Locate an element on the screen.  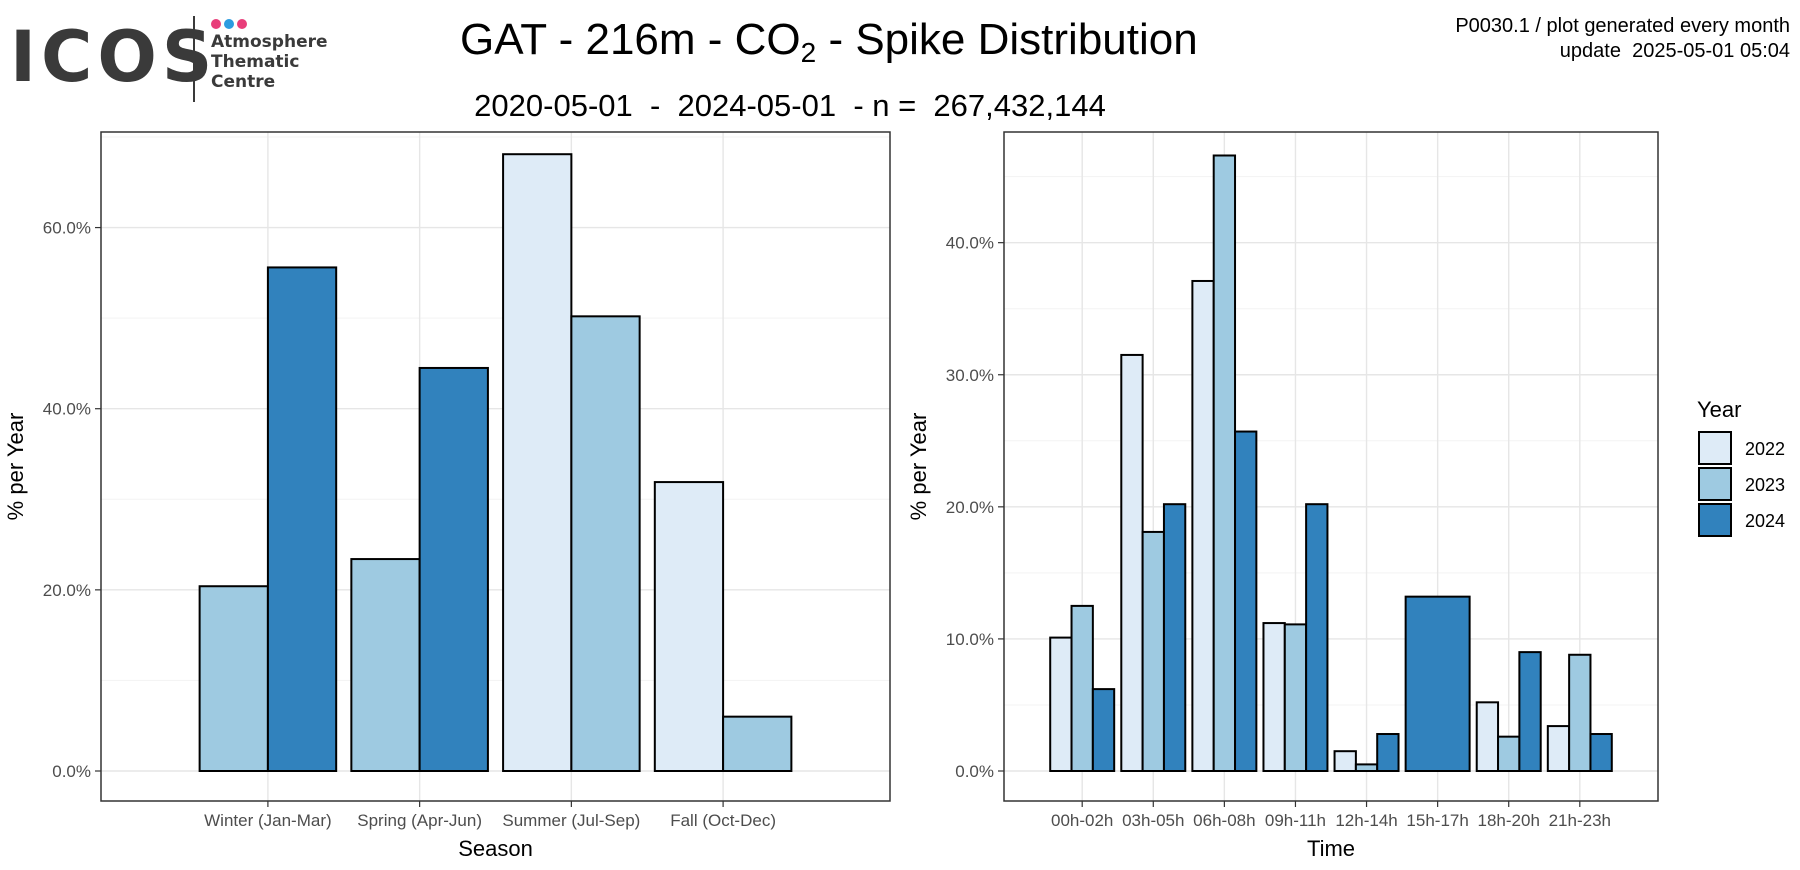
x-tick-label: 03h-05h is located at coordinates (1153, 820).